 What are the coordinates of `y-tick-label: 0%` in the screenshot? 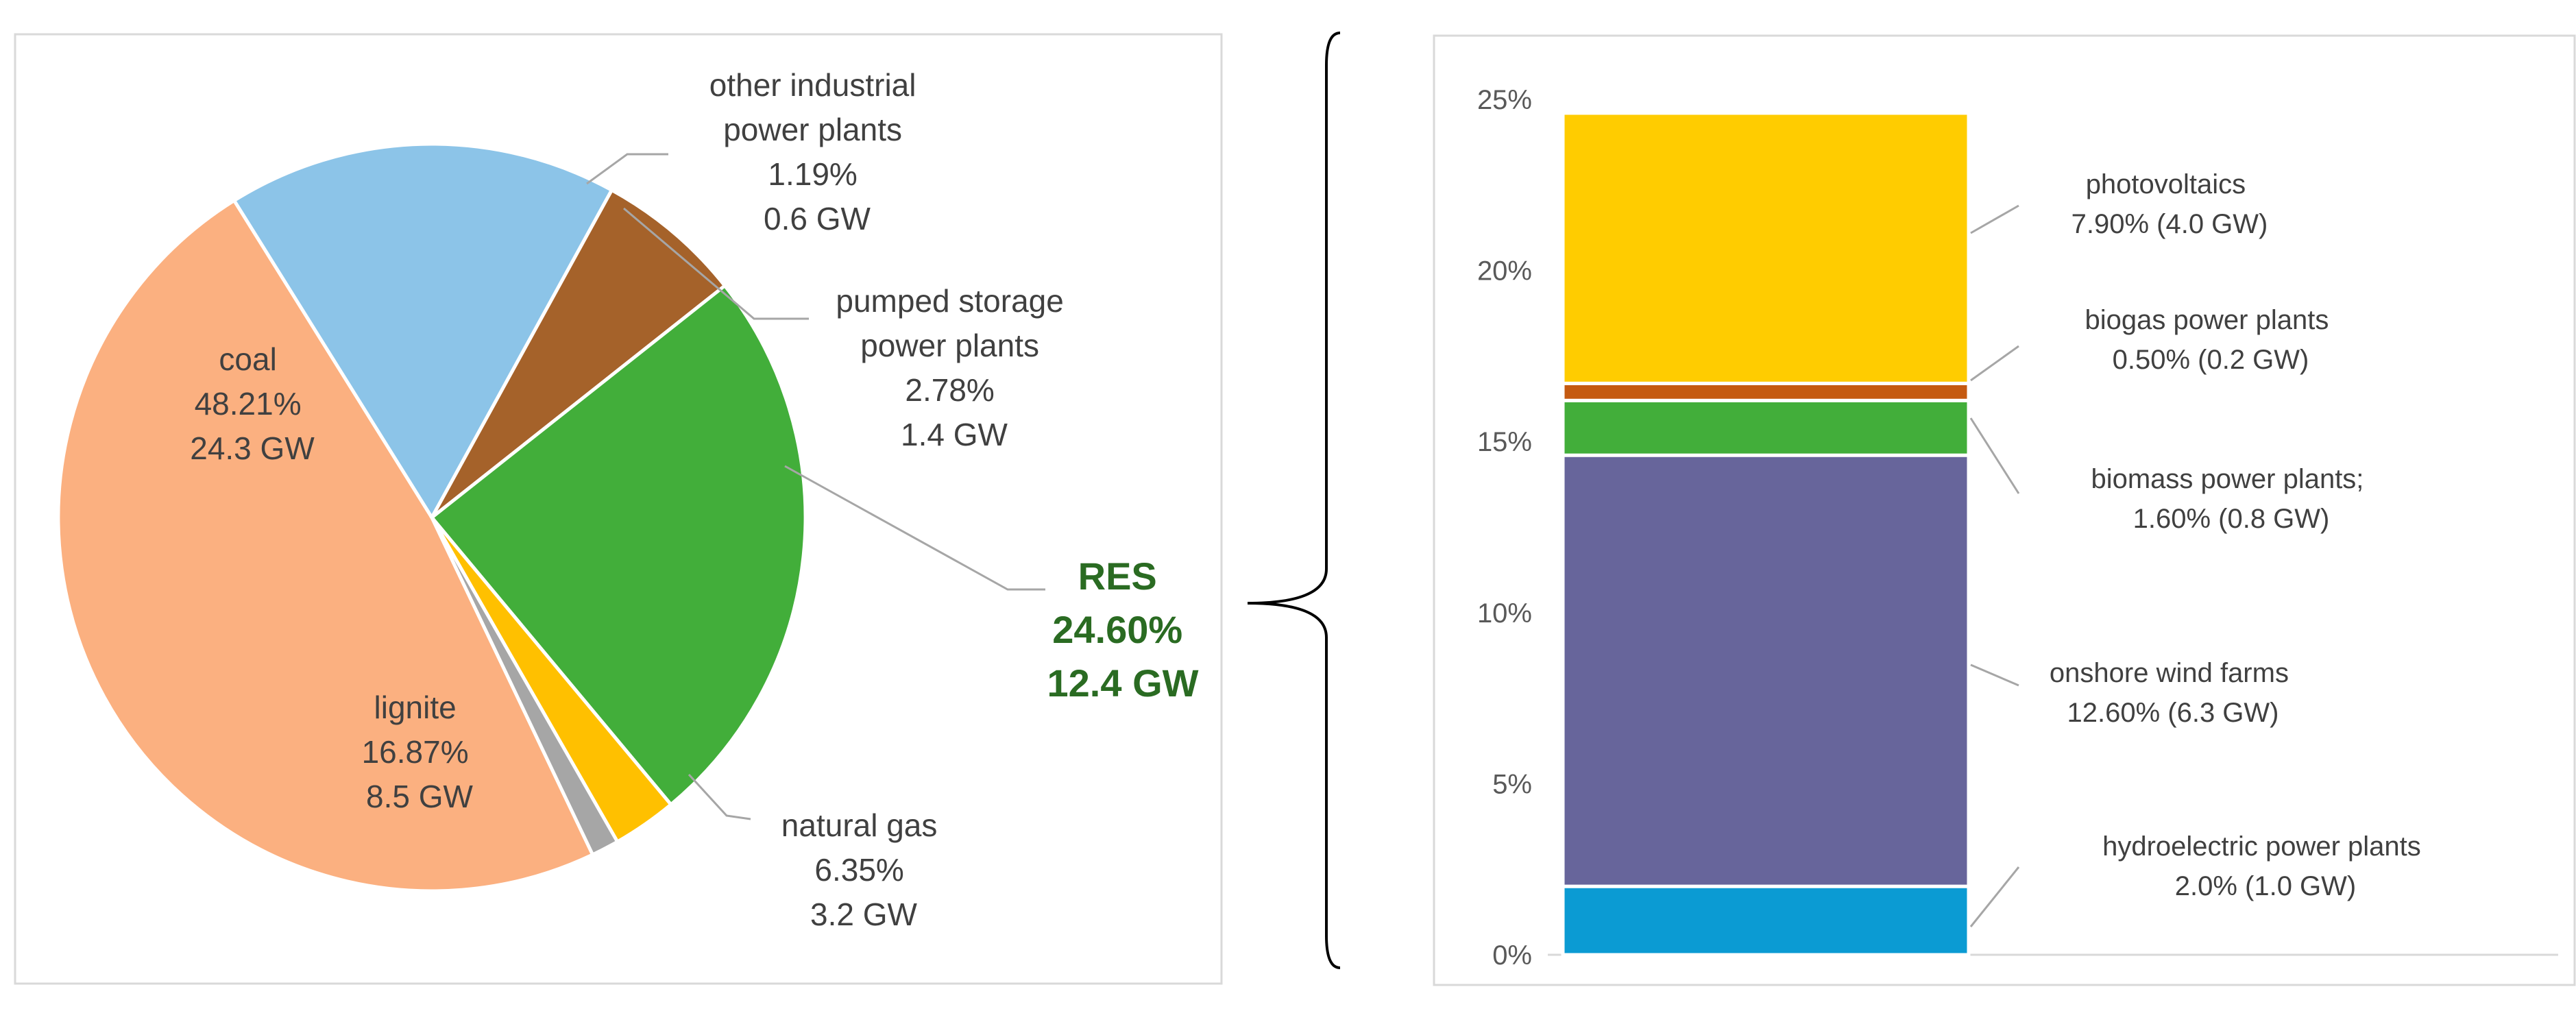 It's located at (1512, 955).